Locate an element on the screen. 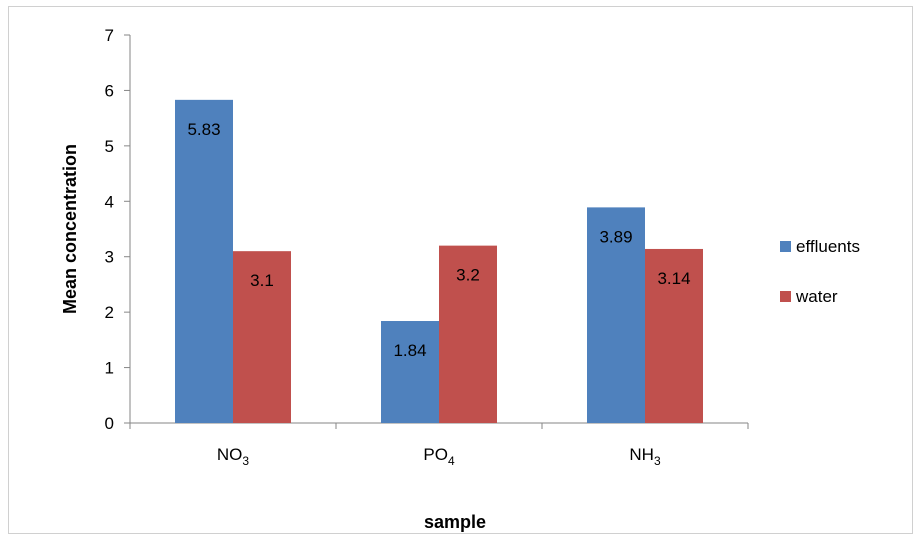 The height and width of the screenshot is (542, 921). x-tick-label: PO4 is located at coordinates (439, 456).